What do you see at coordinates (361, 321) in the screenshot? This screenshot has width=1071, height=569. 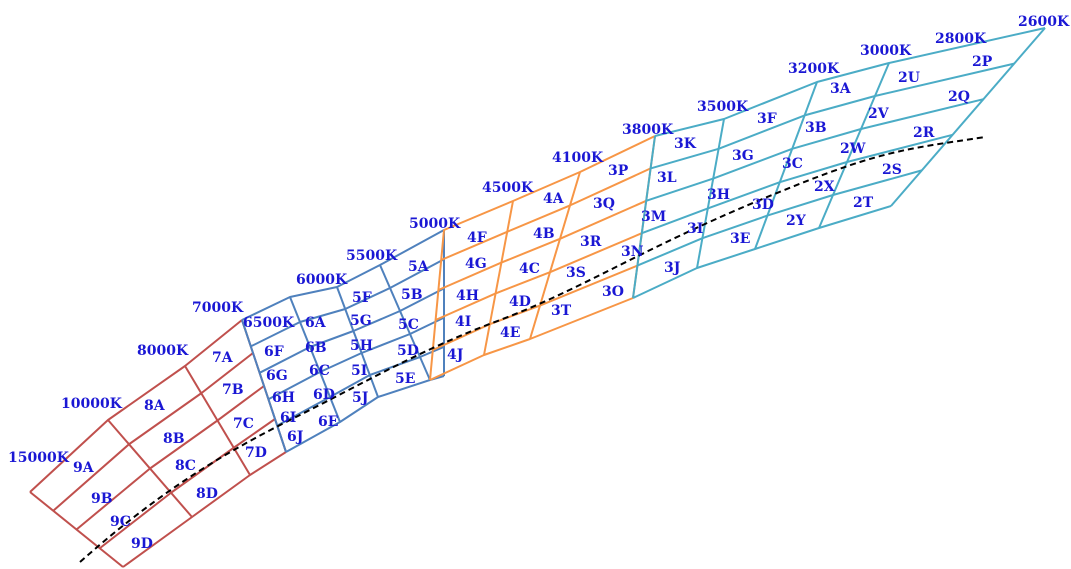 I see `bin-label-5g: 5G` at bounding box center [361, 321].